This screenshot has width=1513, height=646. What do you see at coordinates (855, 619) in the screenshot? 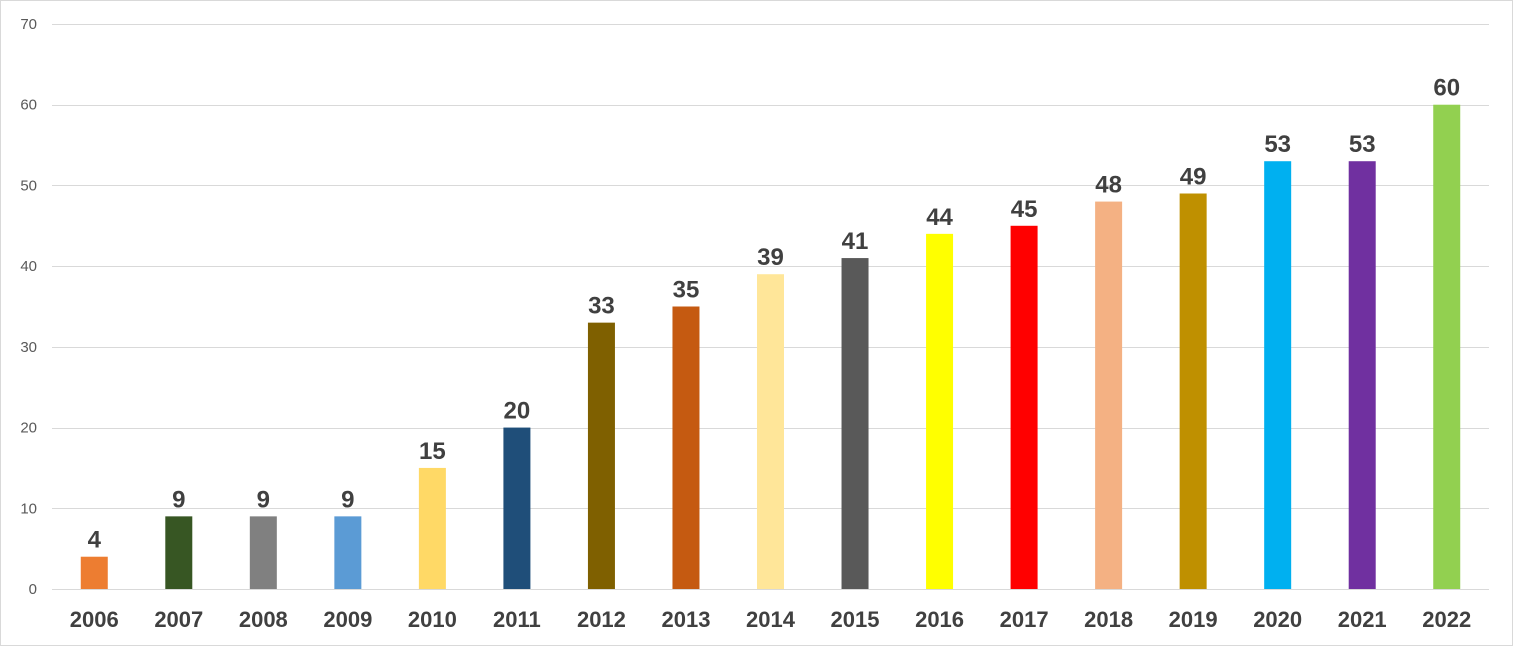
I see `x-tick-label-2015: 2015` at bounding box center [855, 619].